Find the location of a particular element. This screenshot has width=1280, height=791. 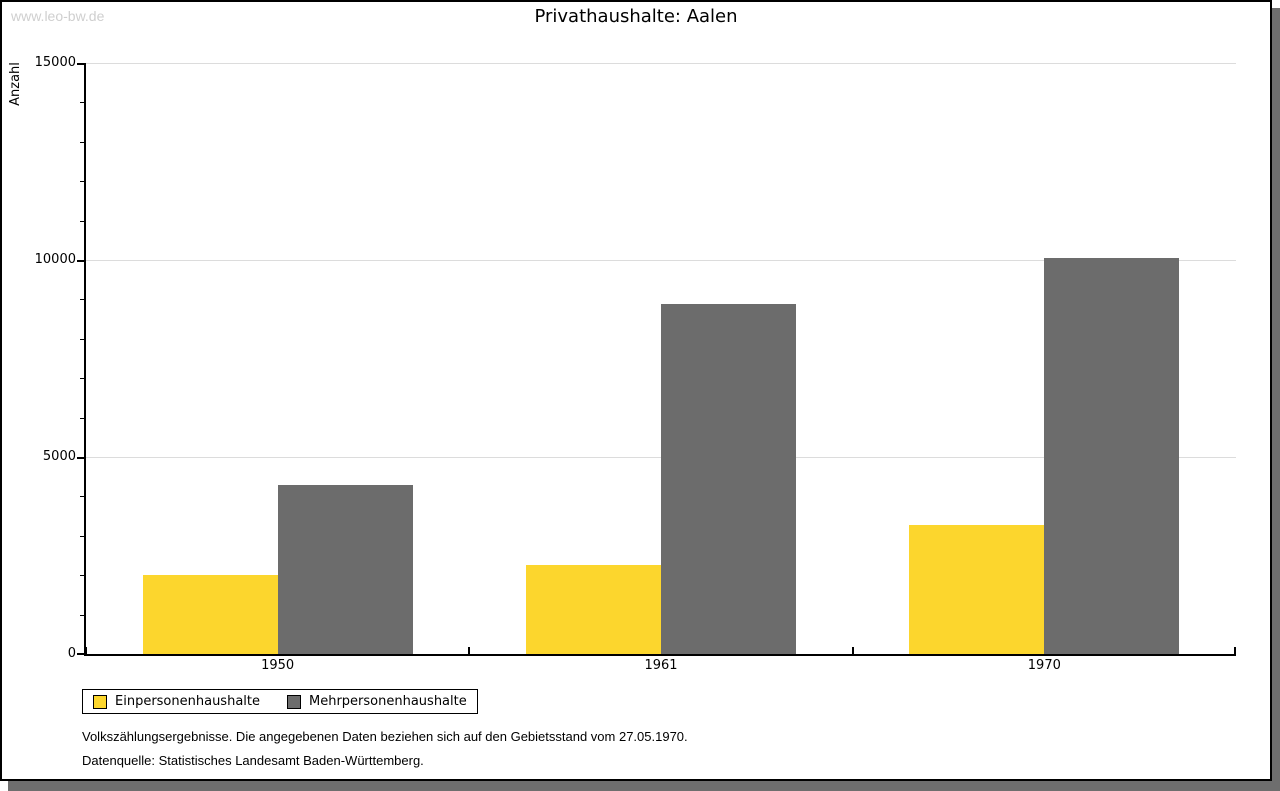

y-tick-label: 10000 is located at coordinates (55, 259).